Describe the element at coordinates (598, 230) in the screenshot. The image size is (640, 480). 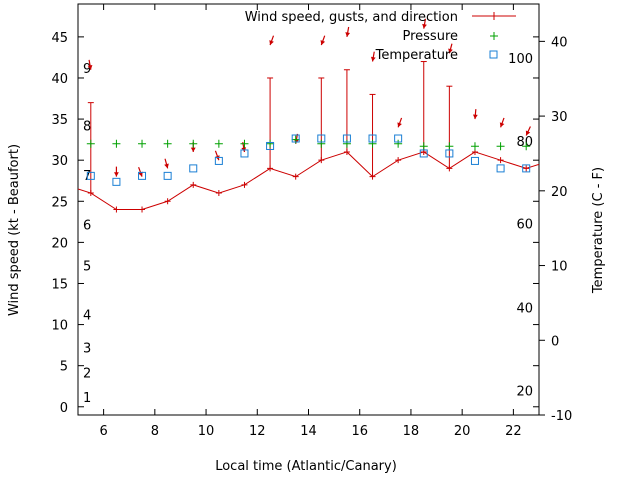
I see `y2-axis-label: Temperature (C - F)` at that location.